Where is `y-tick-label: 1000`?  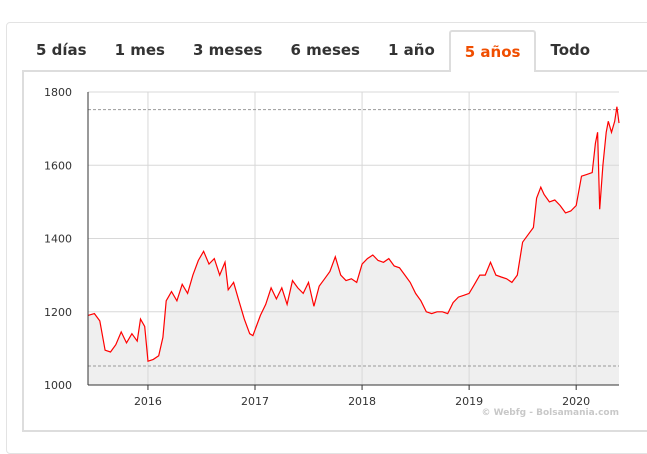
y-tick-label: 1000 is located at coordinates (58, 385).